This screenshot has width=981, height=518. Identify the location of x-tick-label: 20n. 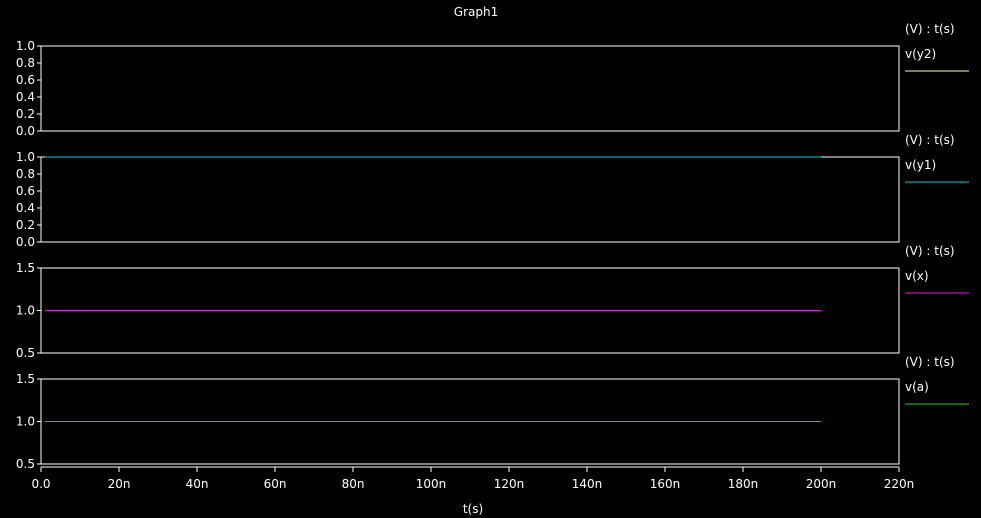
(119, 484).